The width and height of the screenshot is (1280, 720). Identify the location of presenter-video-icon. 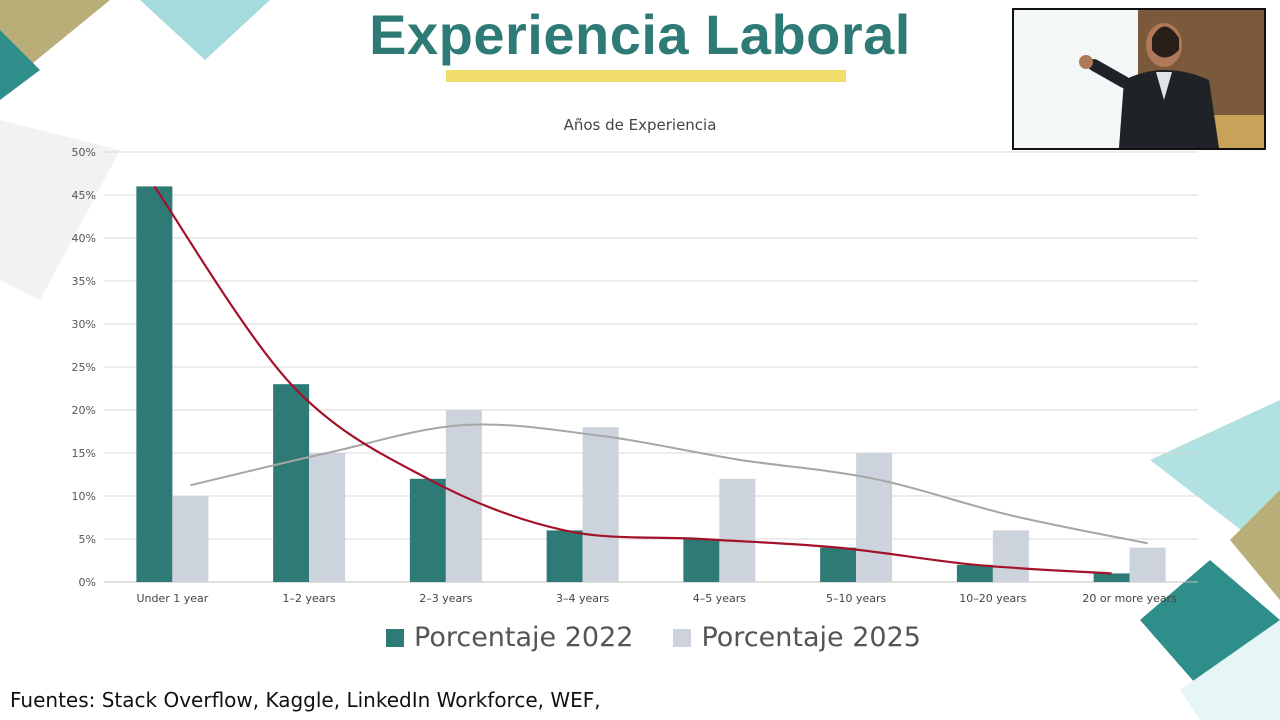
(1139, 79).